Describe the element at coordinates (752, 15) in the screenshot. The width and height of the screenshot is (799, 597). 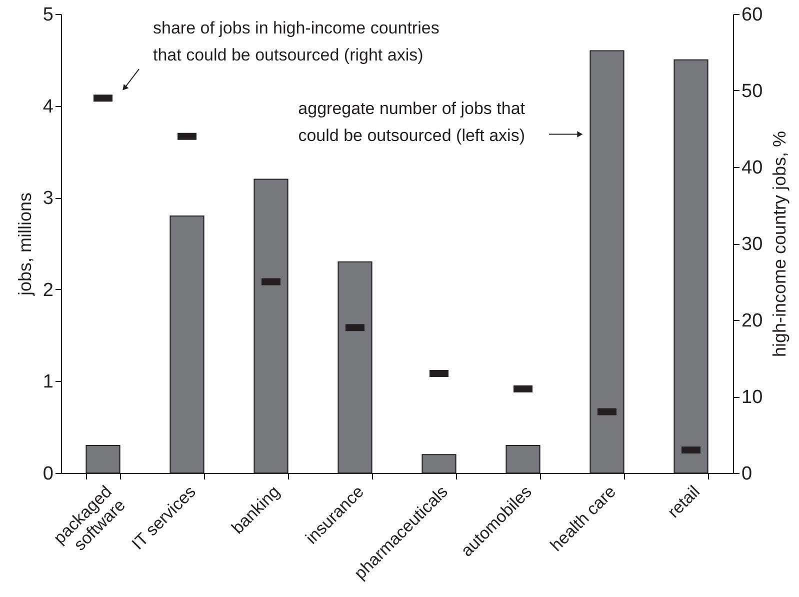
I see `y2-tick-label: 60` at that location.